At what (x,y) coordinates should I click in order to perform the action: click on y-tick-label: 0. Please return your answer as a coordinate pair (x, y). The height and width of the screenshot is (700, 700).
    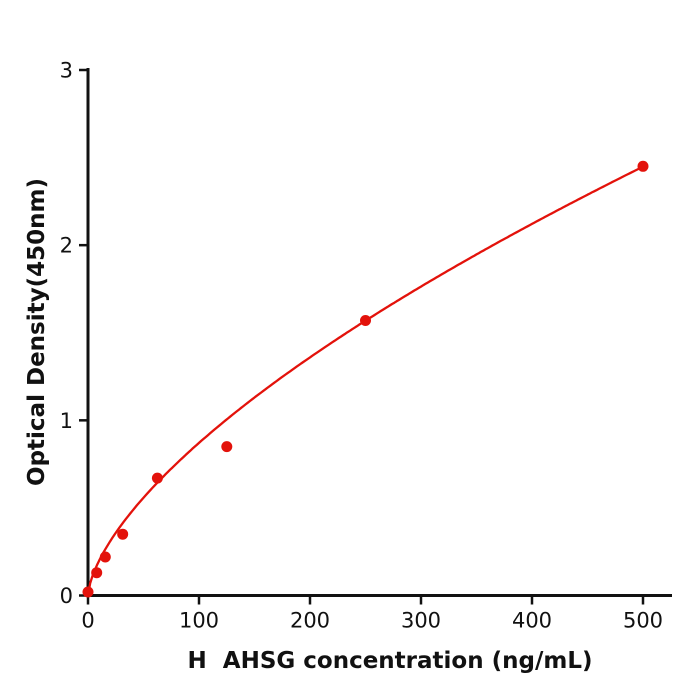
    Looking at the image, I should click on (66, 596).